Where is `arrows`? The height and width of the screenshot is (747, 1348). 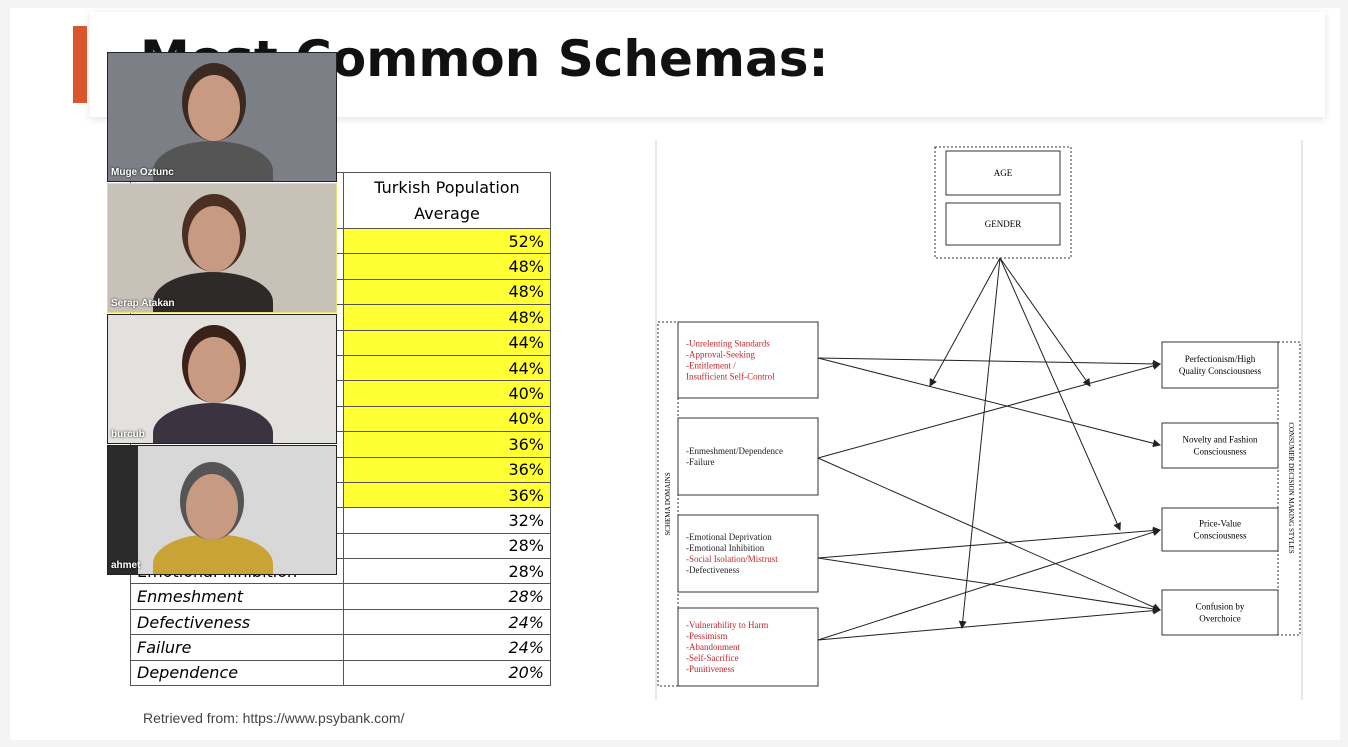 arrows is located at coordinates (989, 449).